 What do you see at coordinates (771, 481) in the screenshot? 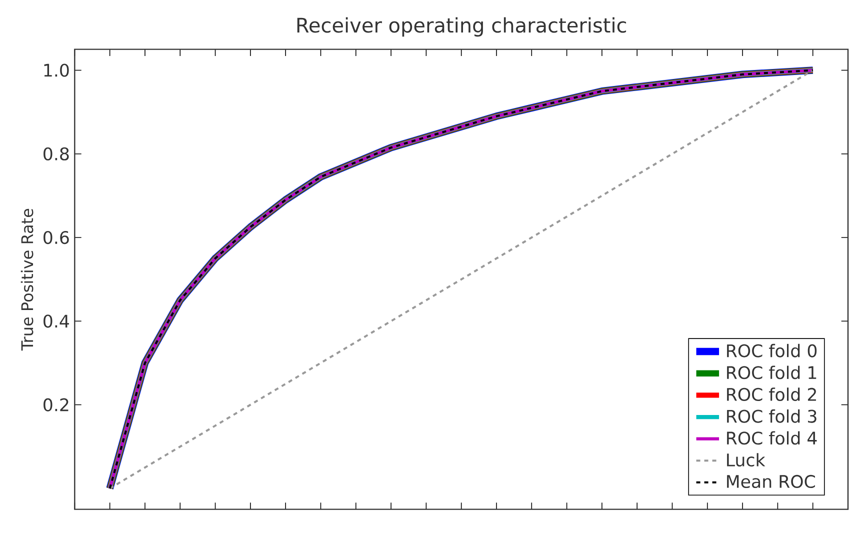
I see `legend-label: Mean ROC` at bounding box center [771, 481].